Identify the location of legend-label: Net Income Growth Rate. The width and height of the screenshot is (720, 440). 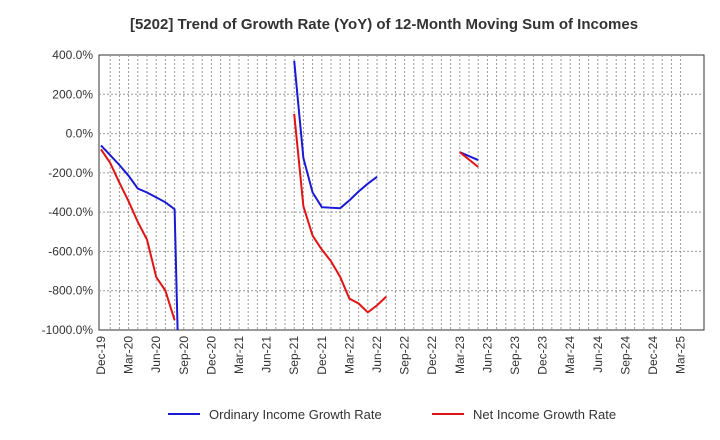
(544, 414).